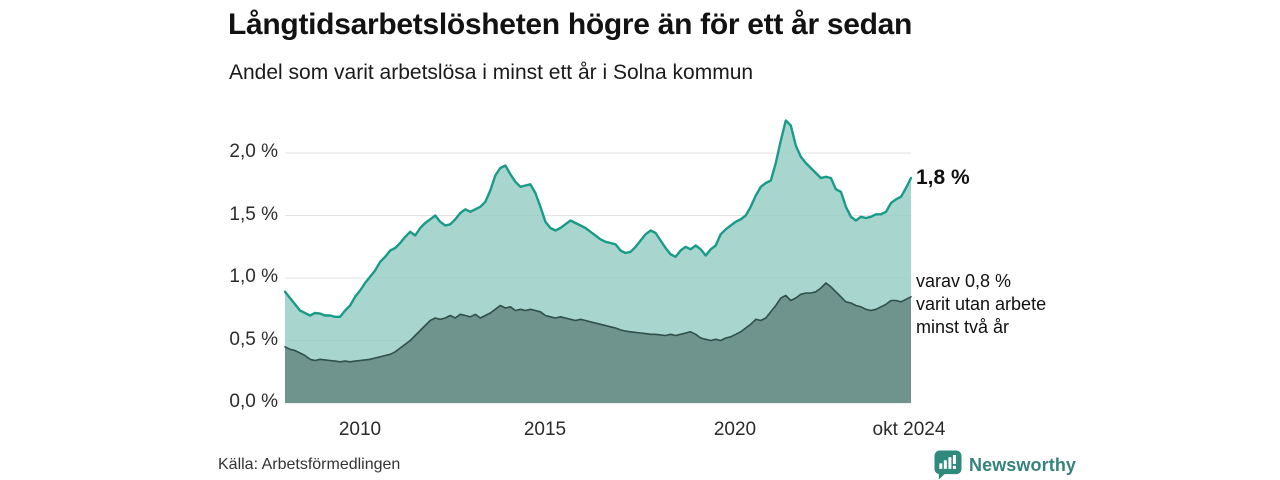  Describe the element at coordinates (943, 177) in the screenshot. I see `series1-end-value-label: 1,8 %` at that location.